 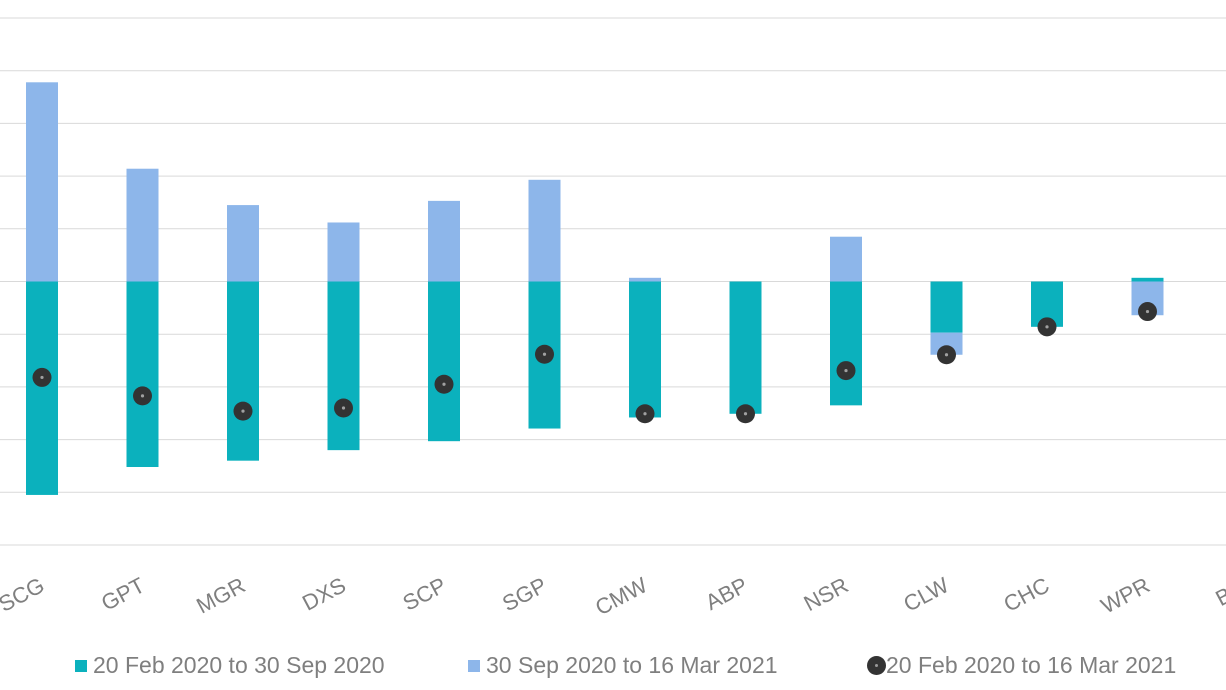 What do you see at coordinates (343, 408) in the screenshot?
I see `point-dxs` at bounding box center [343, 408].